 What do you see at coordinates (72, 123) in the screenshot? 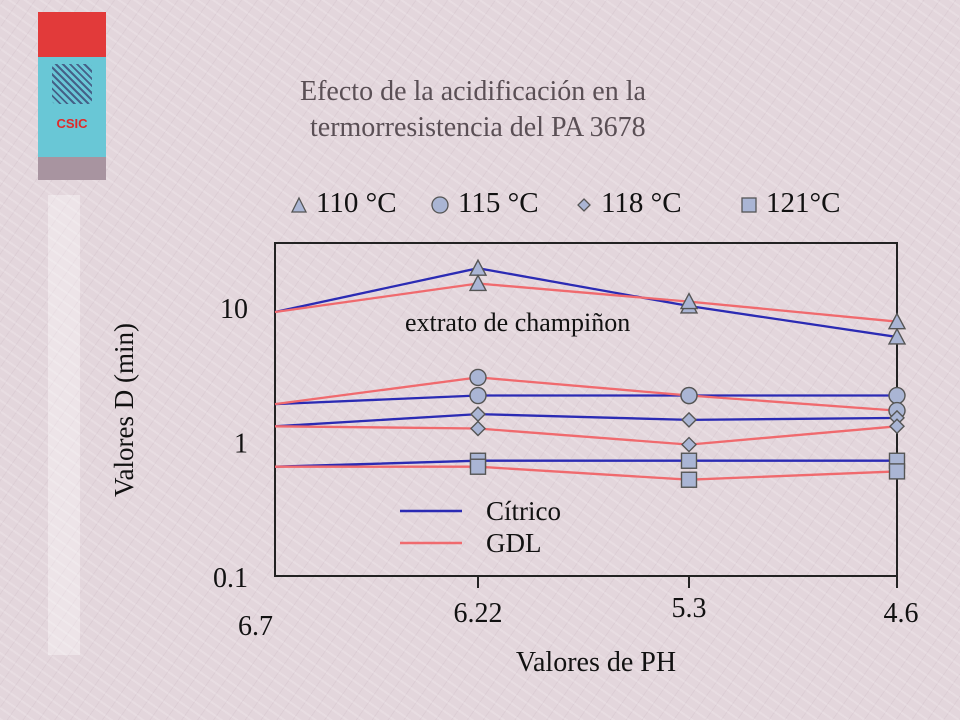
I see `logo-text: CSIC` at bounding box center [72, 123].